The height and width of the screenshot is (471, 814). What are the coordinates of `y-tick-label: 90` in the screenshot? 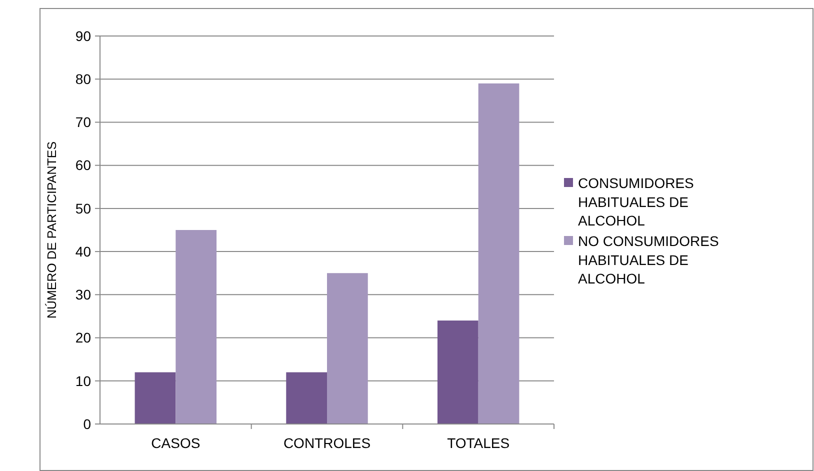 It's located at (83, 36).